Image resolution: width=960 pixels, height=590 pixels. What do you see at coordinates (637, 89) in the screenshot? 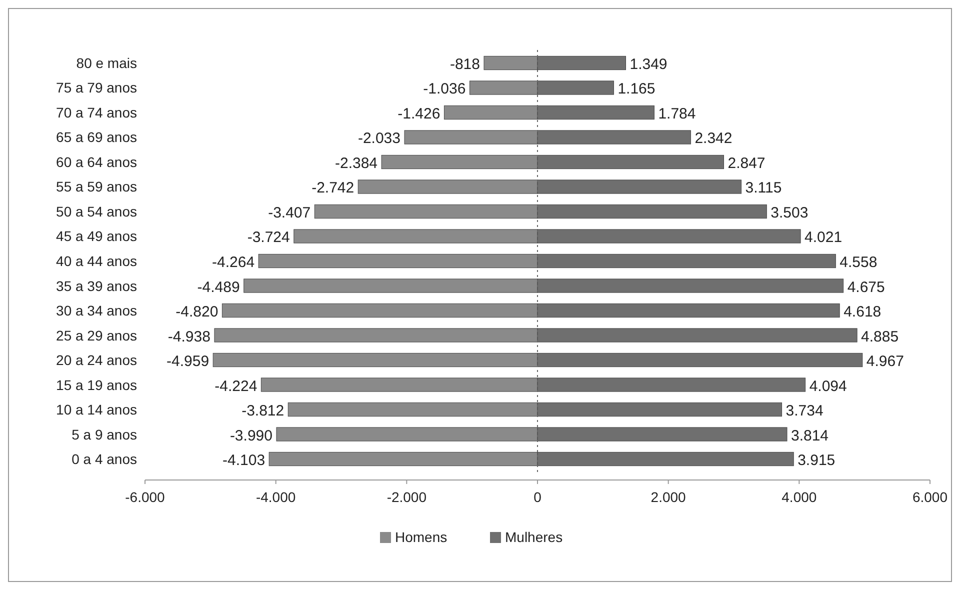
I see `data-label: 1.165` at bounding box center [637, 89].